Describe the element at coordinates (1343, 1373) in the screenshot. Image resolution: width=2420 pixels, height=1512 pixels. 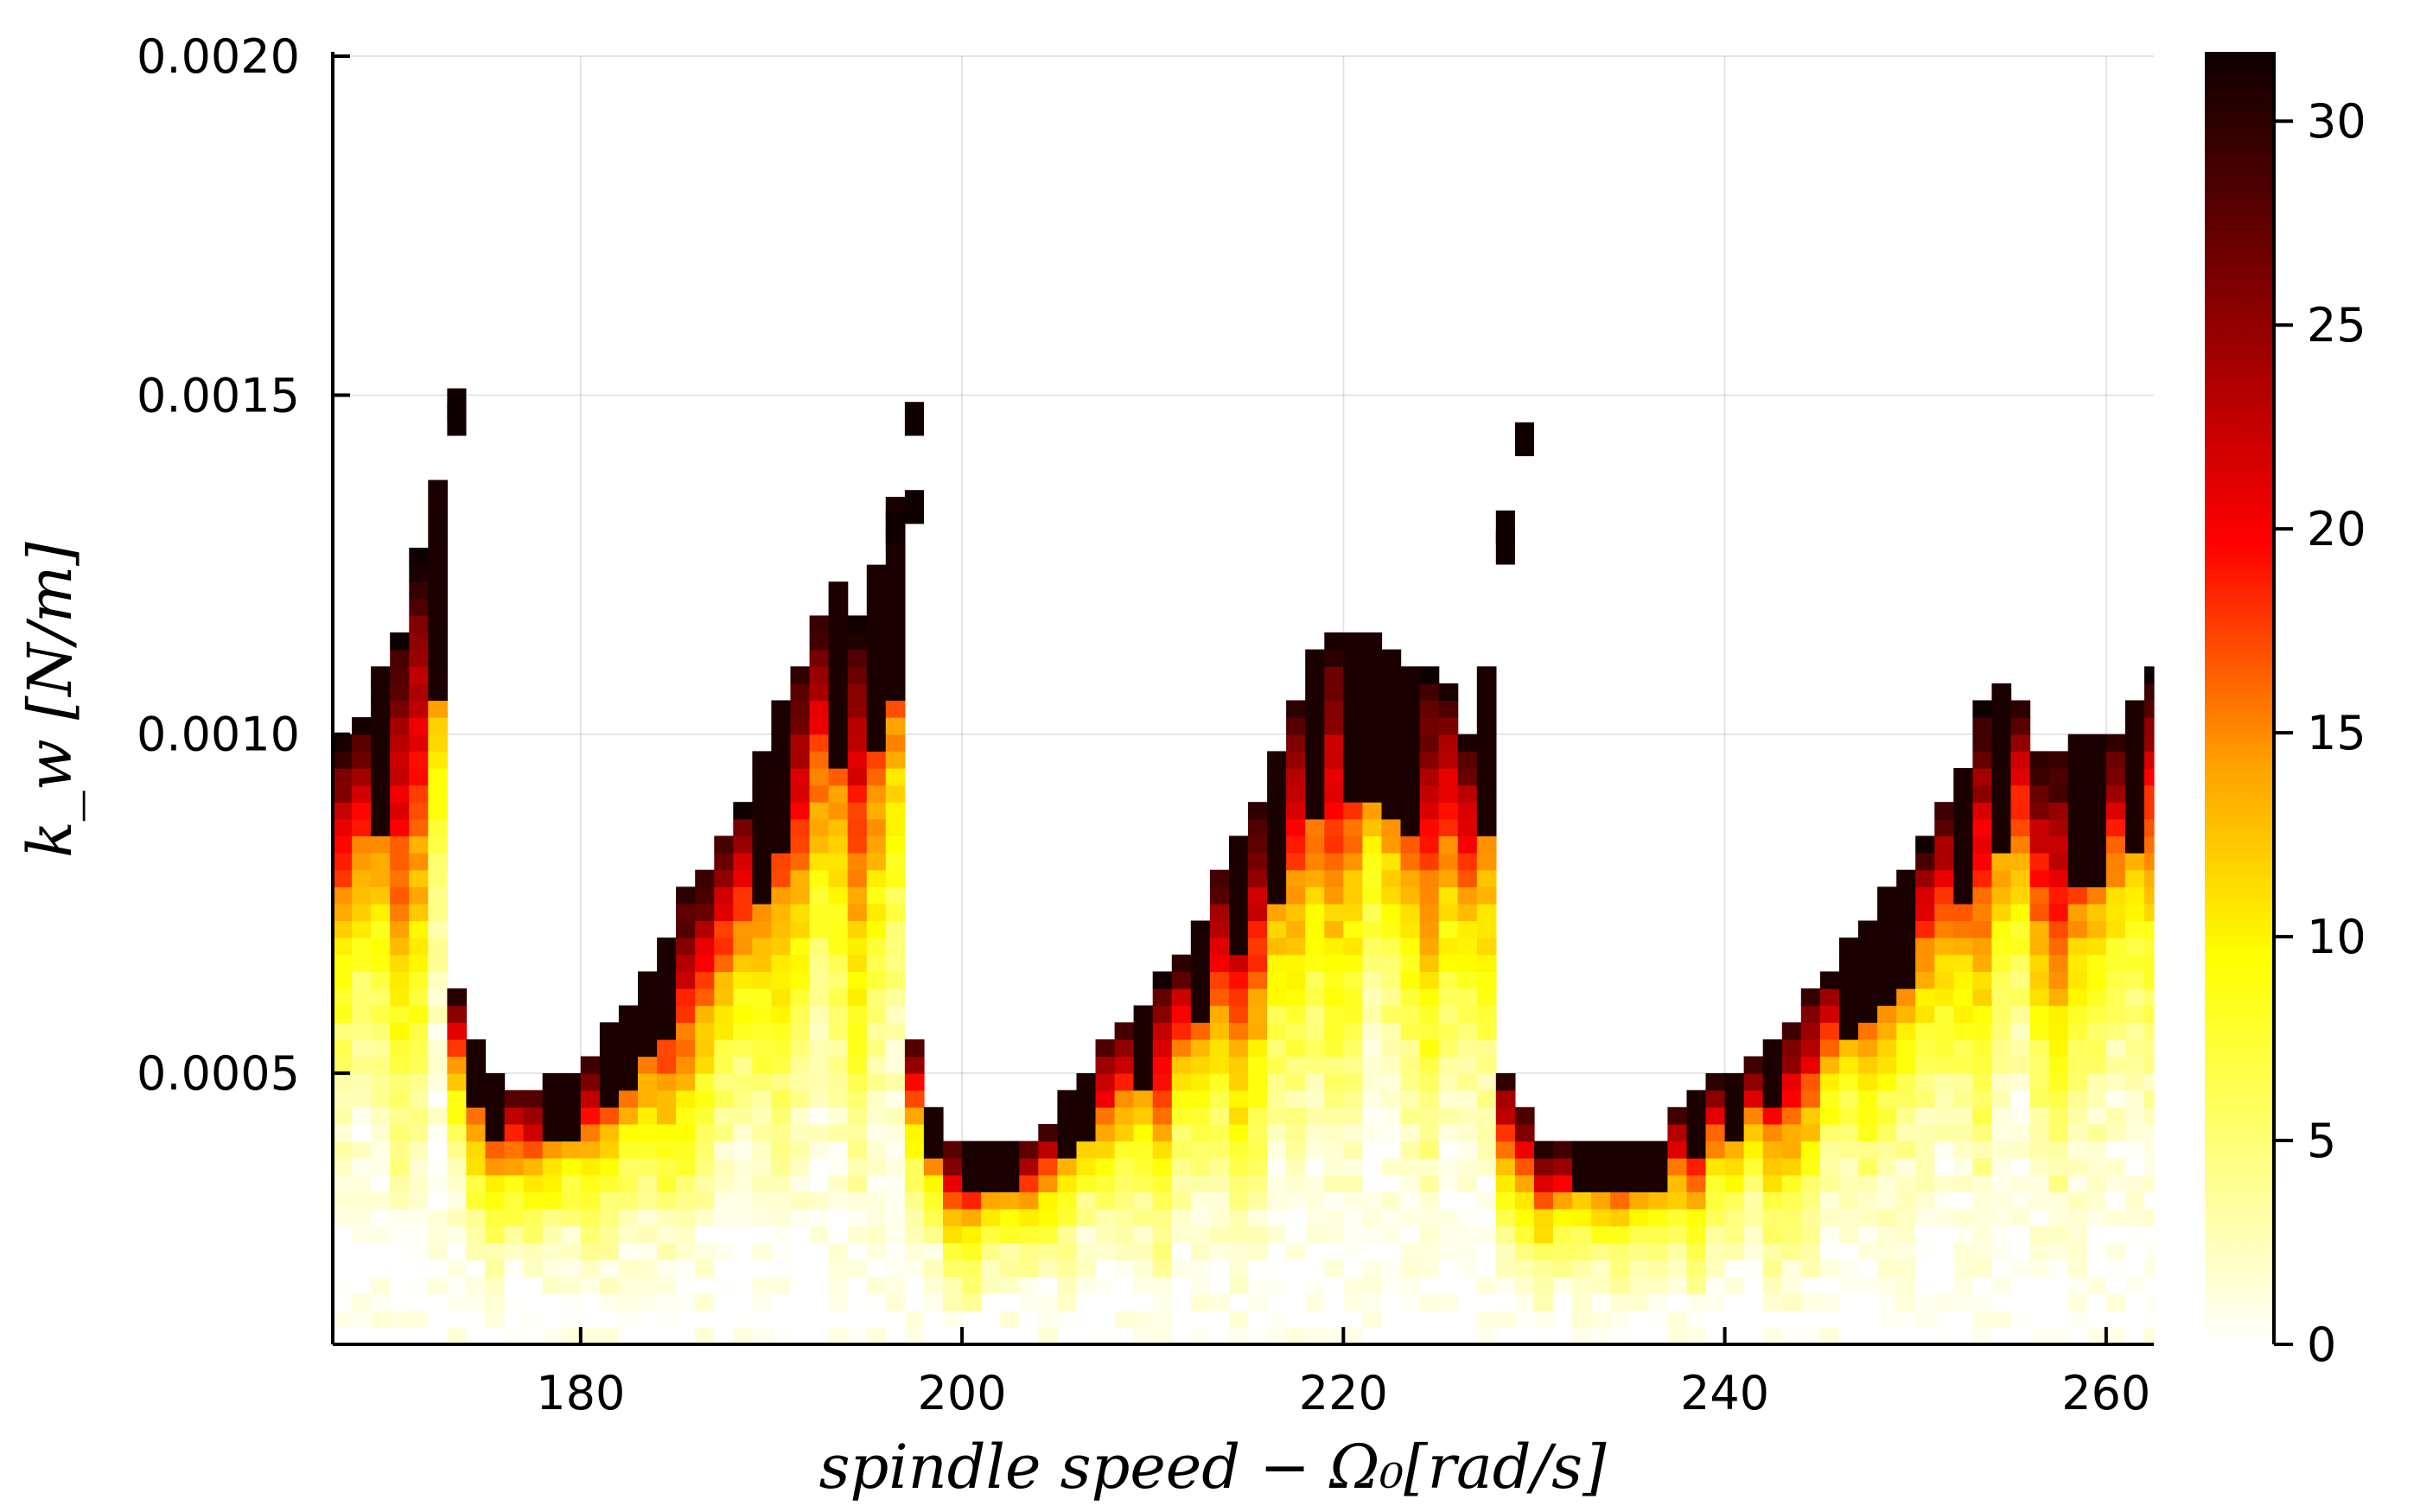
I see `x-tick-labels: 180 200 220 240 260` at that location.